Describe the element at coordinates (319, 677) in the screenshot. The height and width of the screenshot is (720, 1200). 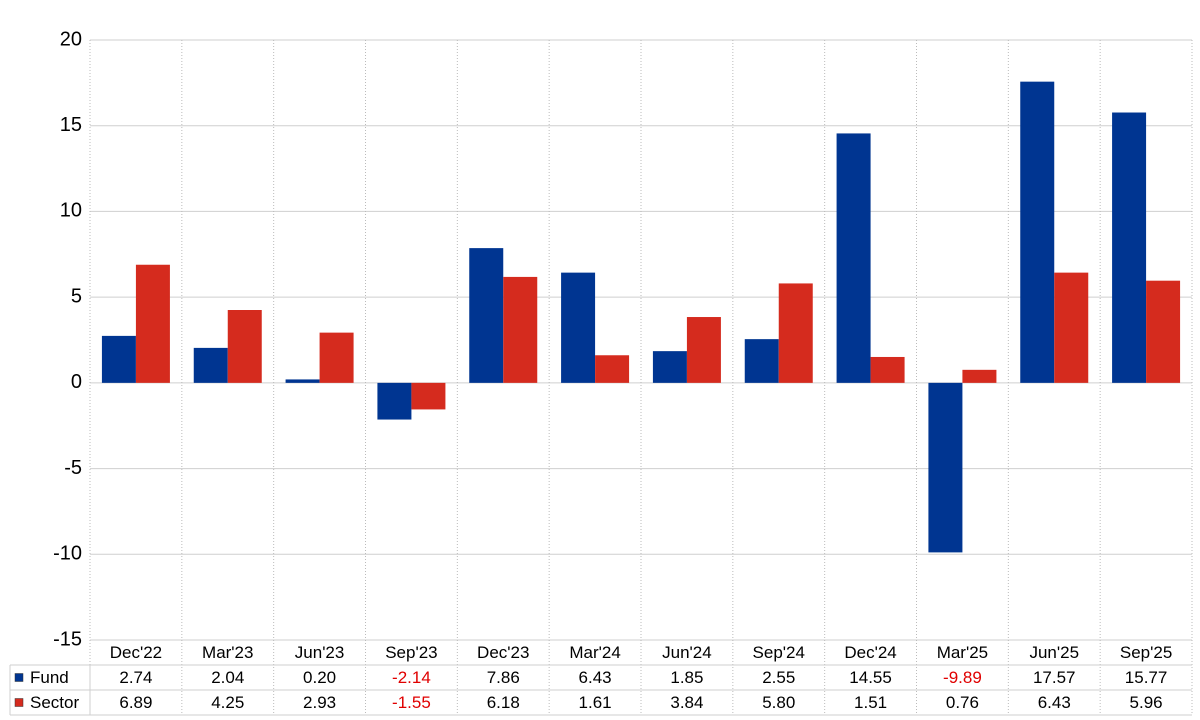
I see `table-value: 0.20` at that location.